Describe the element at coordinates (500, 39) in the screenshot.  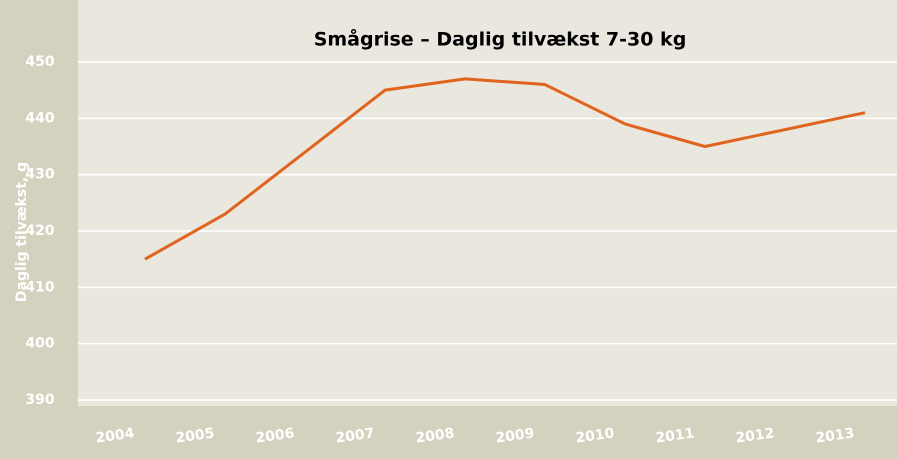
I see `chart-title: Smågrise – Daglig tilvækst 7-30 kg` at that location.